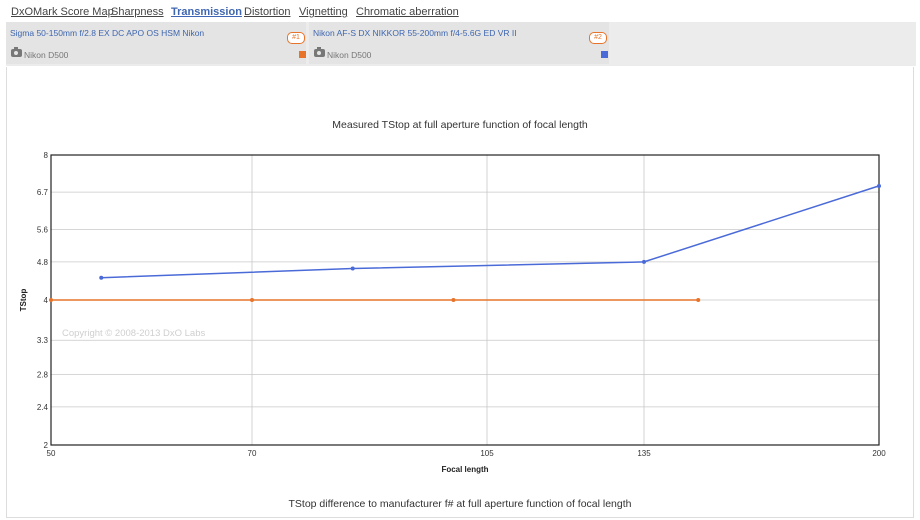 The width and height of the screenshot is (920, 520). What do you see at coordinates (43, 375) in the screenshot?
I see `y-tick-label: 2.8` at bounding box center [43, 375].